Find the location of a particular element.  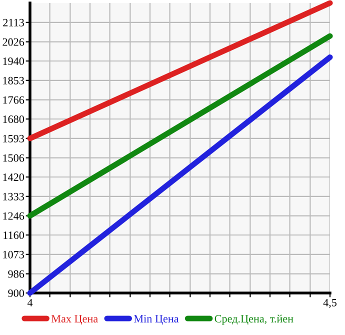

y-tick-label: 1420 is located at coordinates (13, 177).